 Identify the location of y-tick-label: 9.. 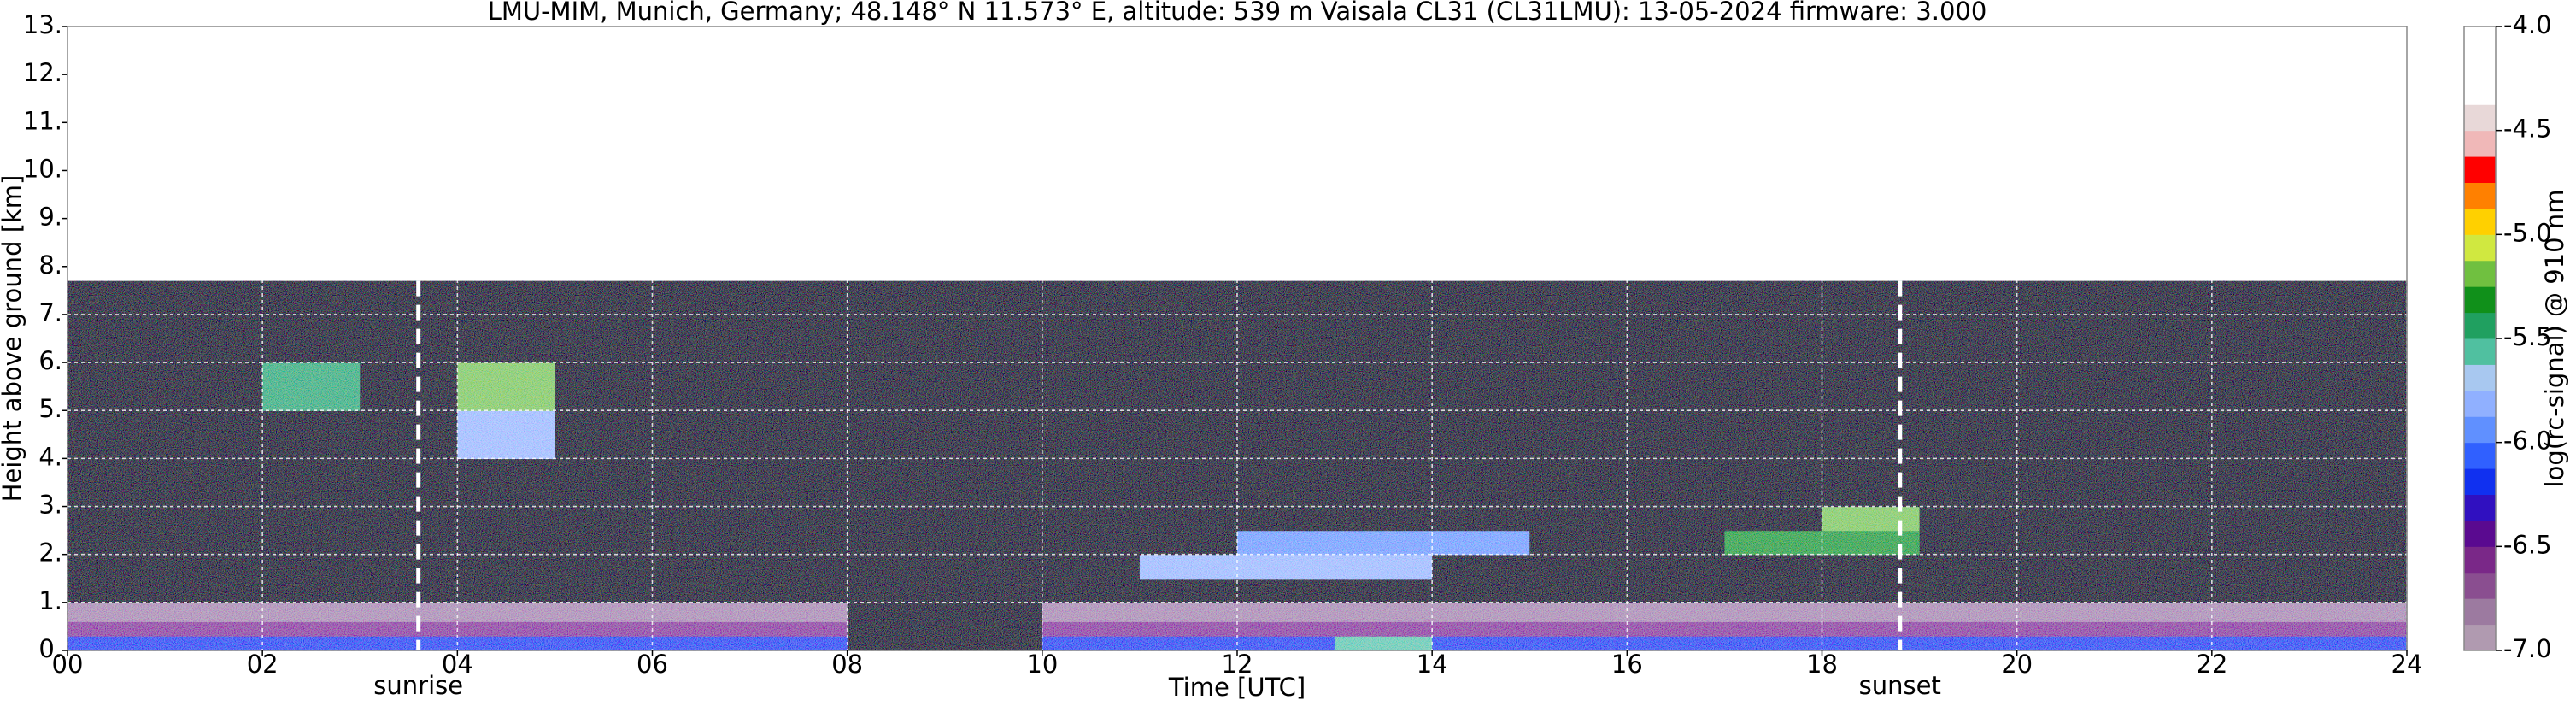
(50, 217).